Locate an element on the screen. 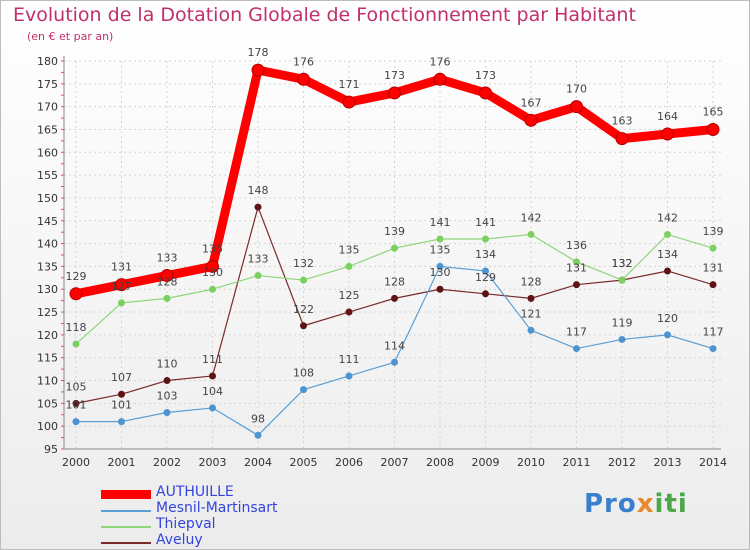  data-label-aveluy: 130 is located at coordinates (440, 272).